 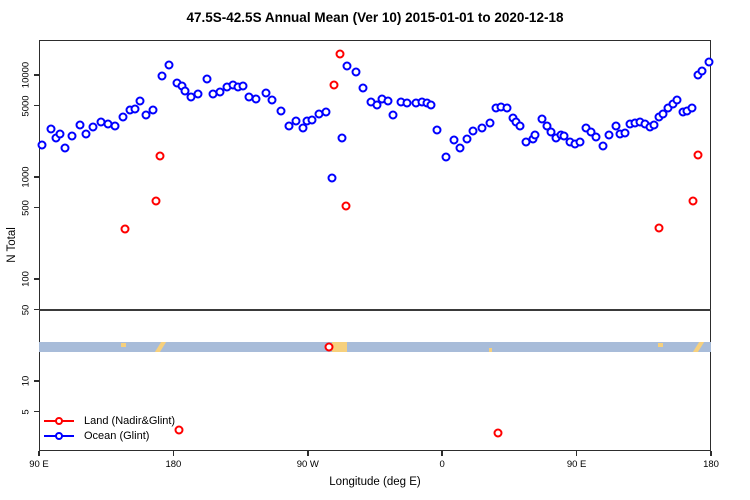 I want to click on map-strip, so click(x=375, y=347).